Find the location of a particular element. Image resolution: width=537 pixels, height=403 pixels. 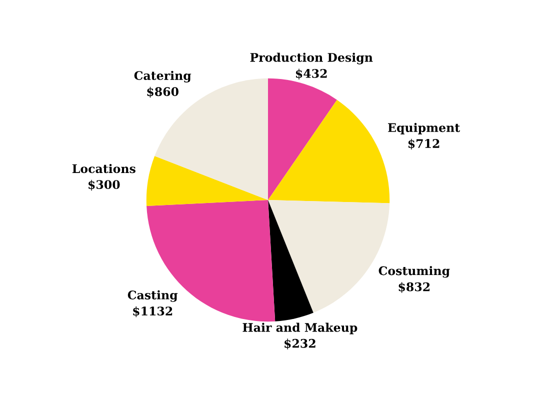

data-label: $832 is located at coordinates (414, 287).